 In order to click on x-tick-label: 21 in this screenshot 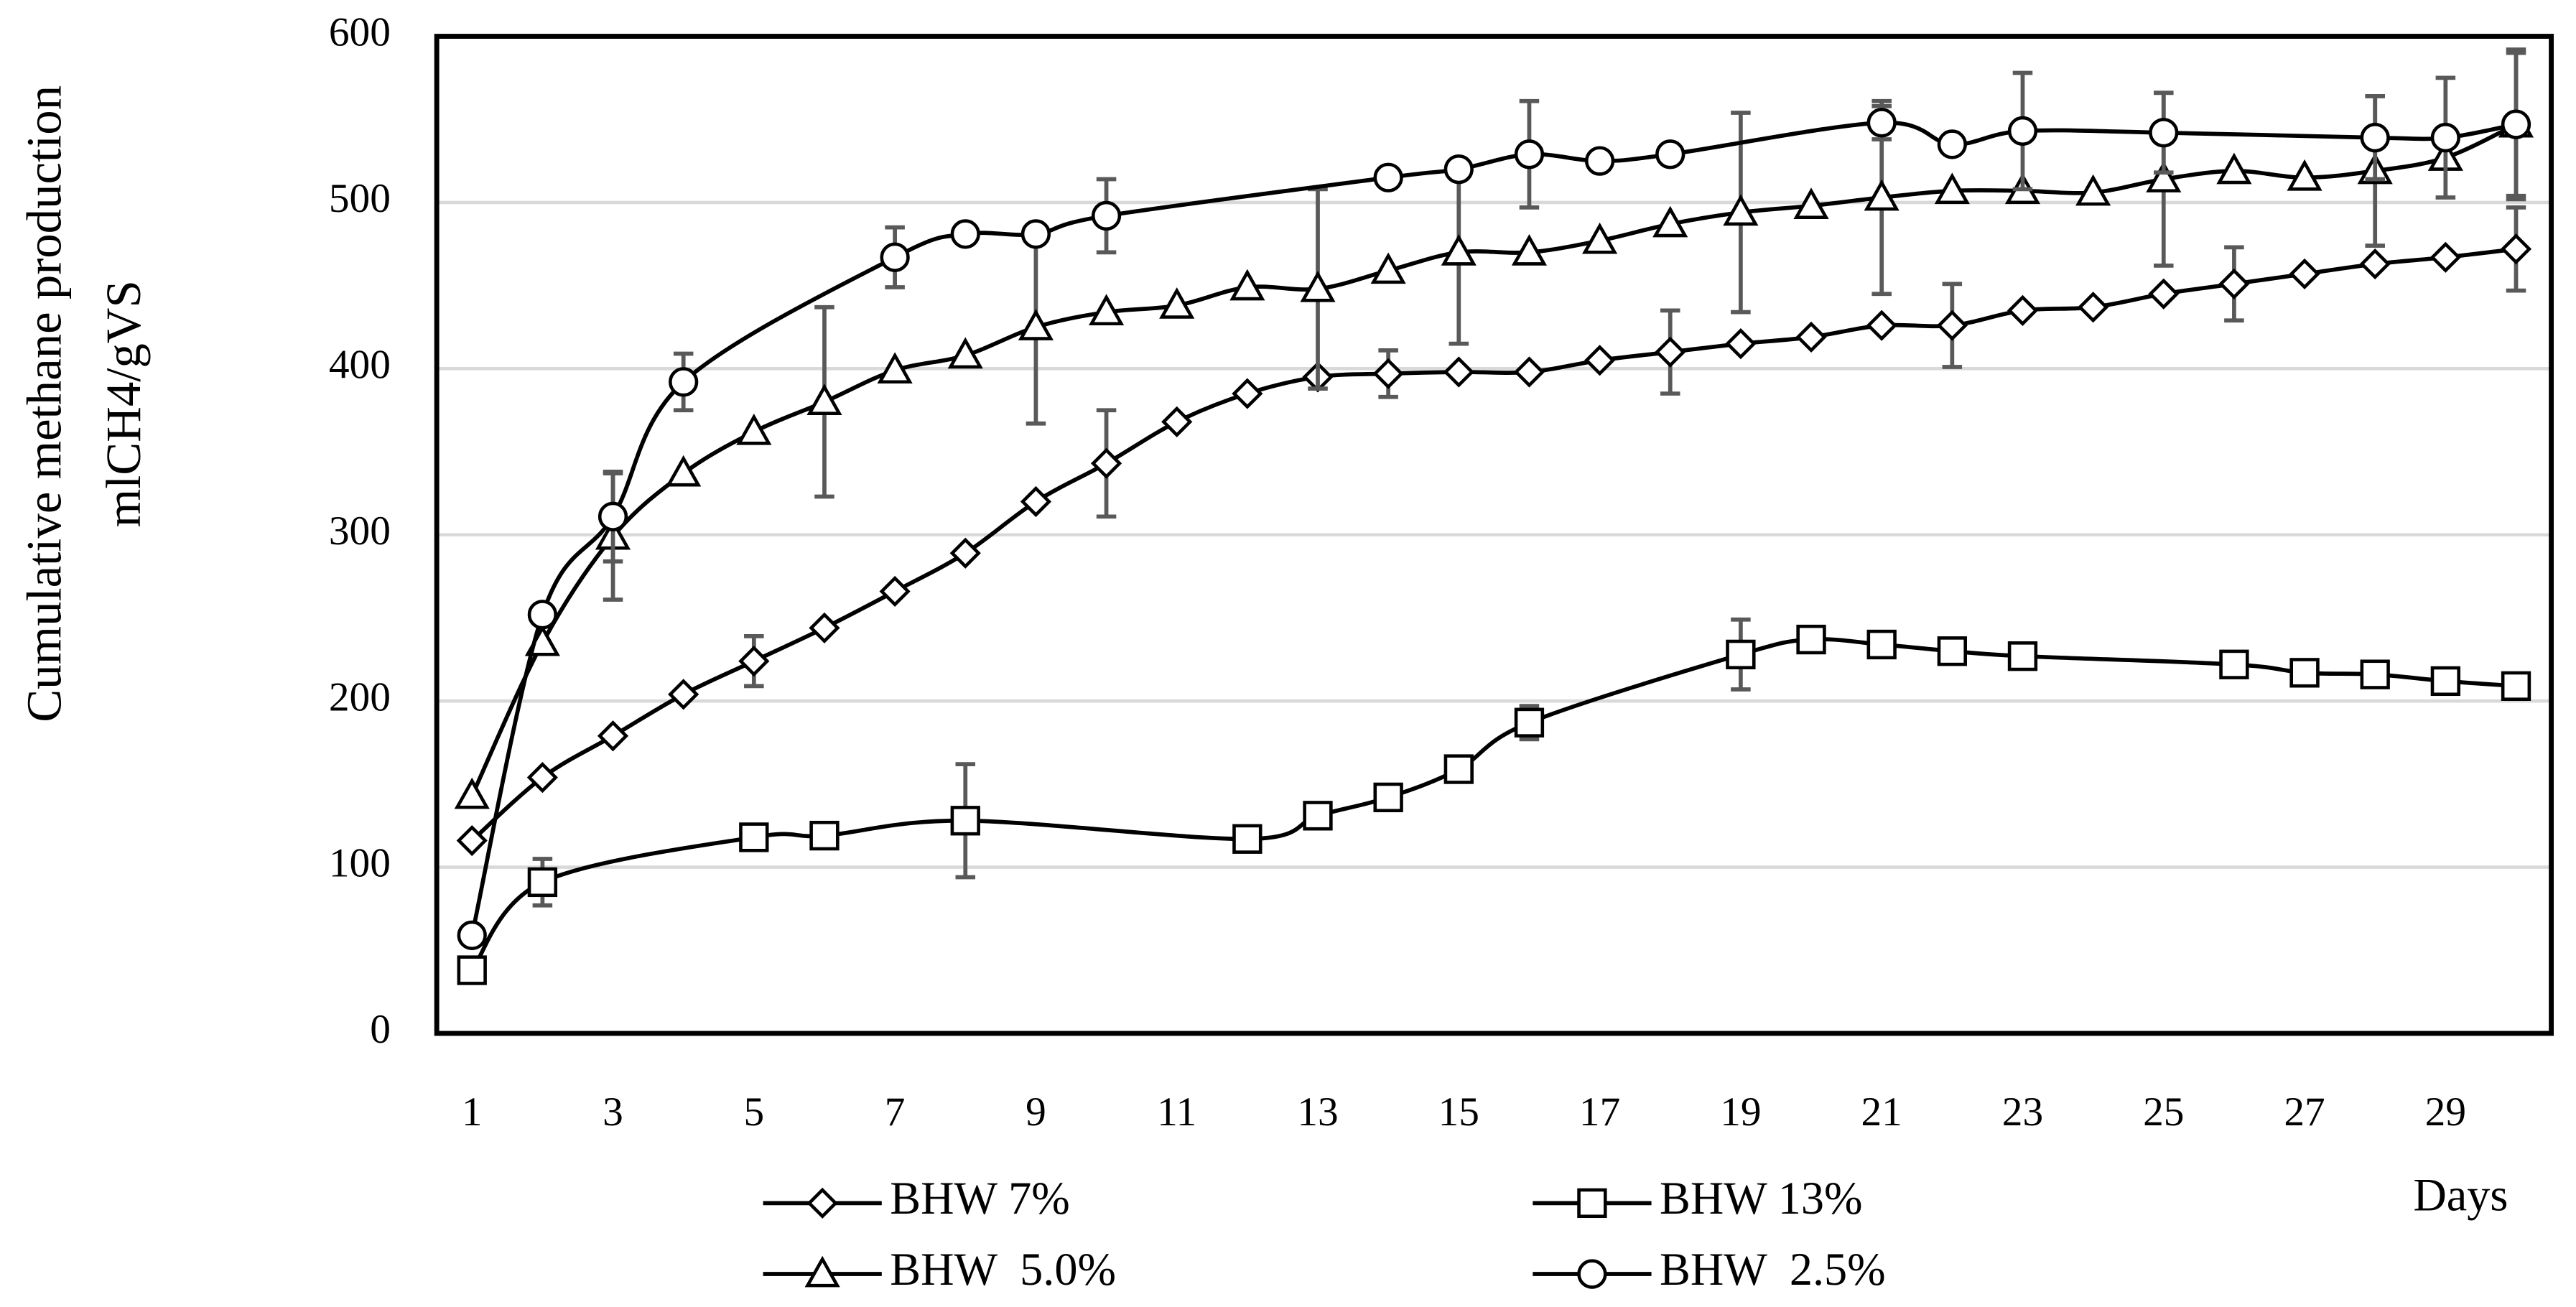, I will do `click(1881, 1112)`.